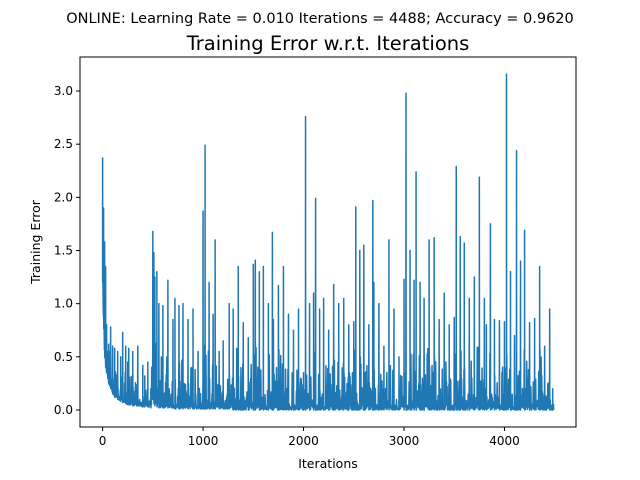 The width and height of the screenshot is (640, 480). I want to click on x-tick-label: 2000, so click(303, 441).